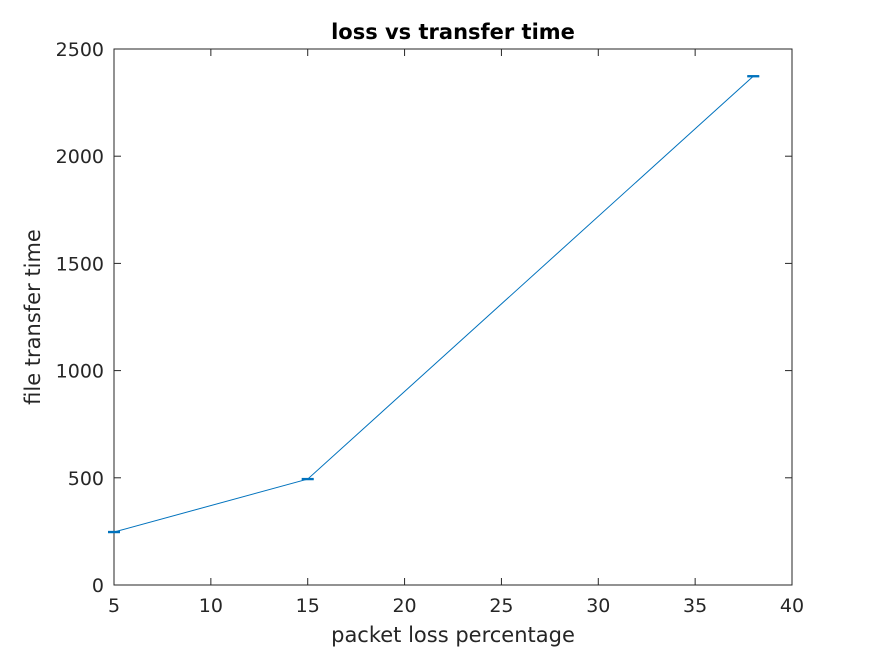 Image resolution: width=875 pixels, height=656 pixels. What do you see at coordinates (404, 606) in the screenshot?
I see `x-tick-label: 20` at bounding box center [404, 606].